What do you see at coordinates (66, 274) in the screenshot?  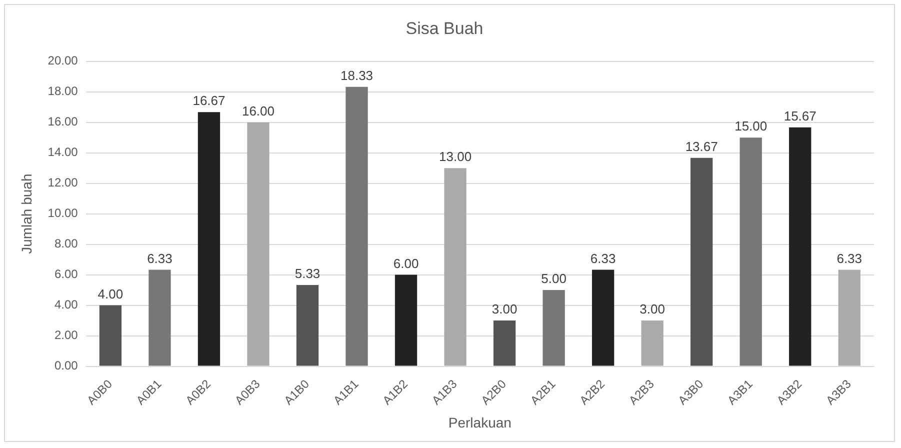 I see `y-tick-label: 6.00` at bounding box center [66, 274].